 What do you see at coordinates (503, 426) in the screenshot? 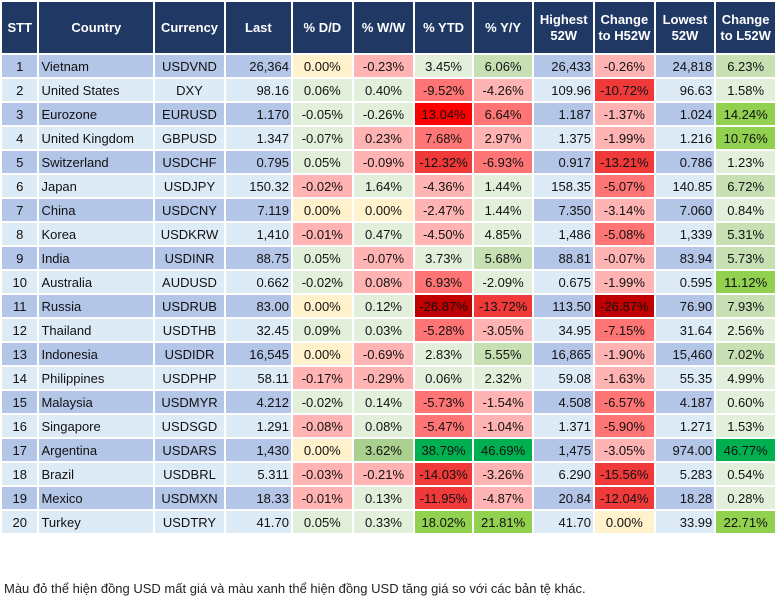
I see `cell-yy: -1.04%` at bounding box center [503, 426].